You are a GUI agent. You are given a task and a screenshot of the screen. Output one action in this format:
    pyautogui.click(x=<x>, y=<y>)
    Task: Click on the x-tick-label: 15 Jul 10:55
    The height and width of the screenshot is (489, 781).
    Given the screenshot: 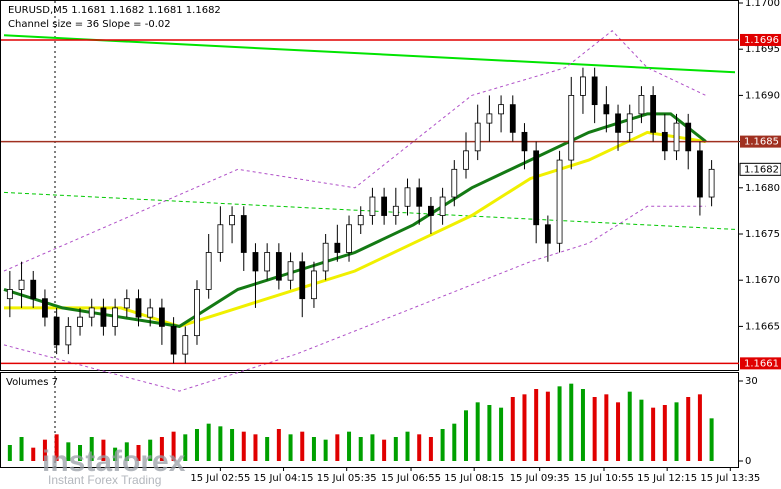 What is the action you would take?
    pyautogui.click(x=604, y=478)
    